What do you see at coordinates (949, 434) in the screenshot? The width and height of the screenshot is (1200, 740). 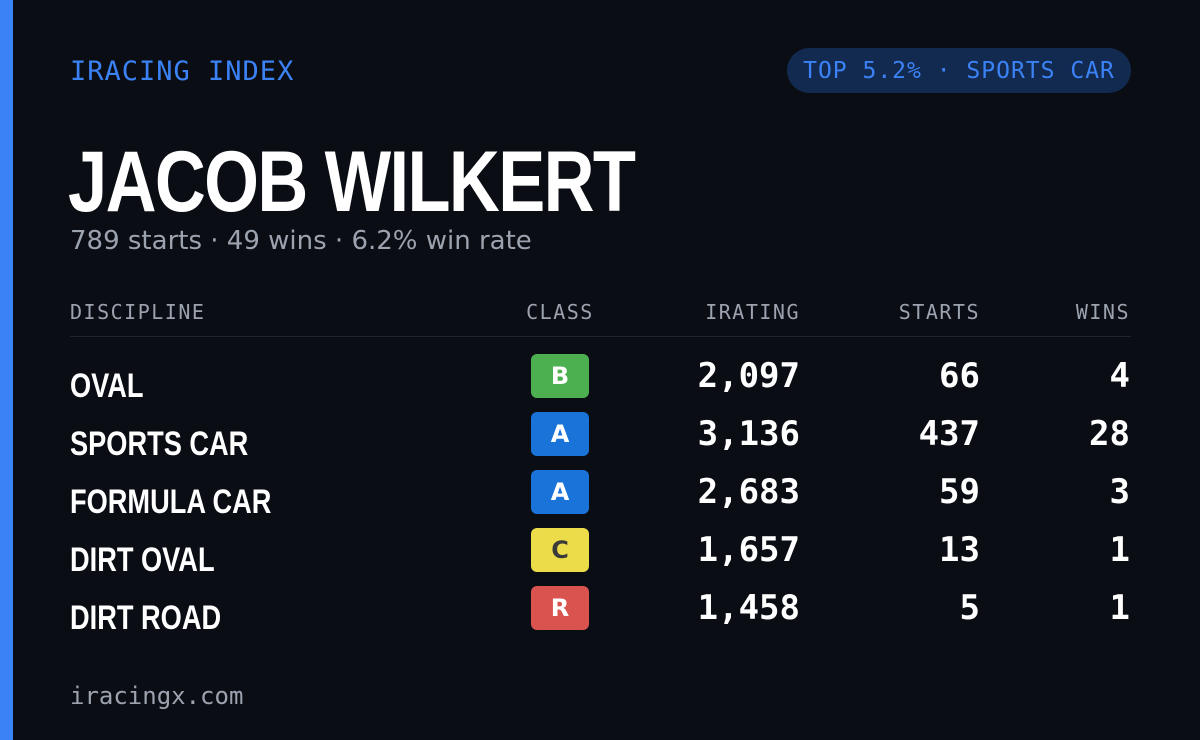 I see `starts-value: 437` at bounding box center [949, 434].